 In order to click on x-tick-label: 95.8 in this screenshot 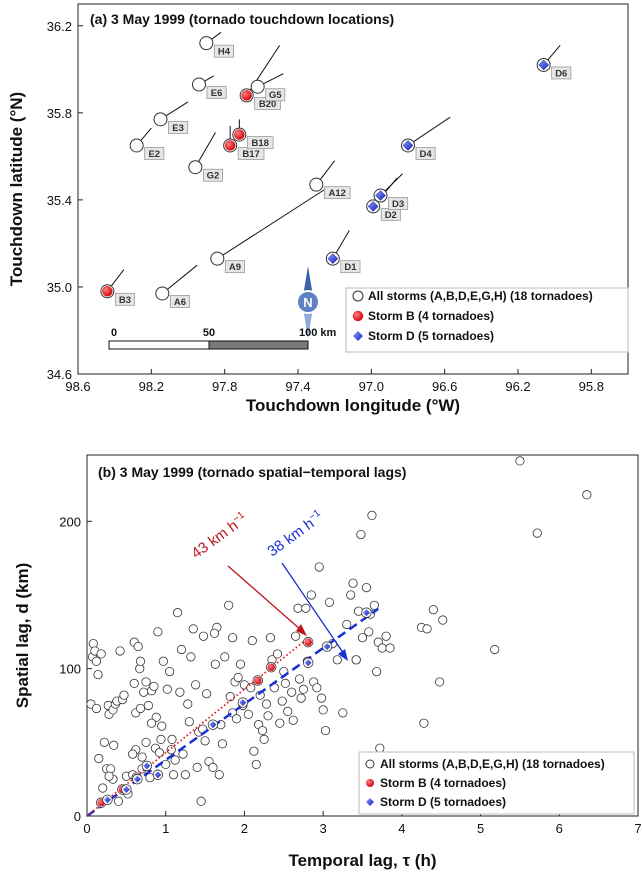, I will do `click(591, 386)`.